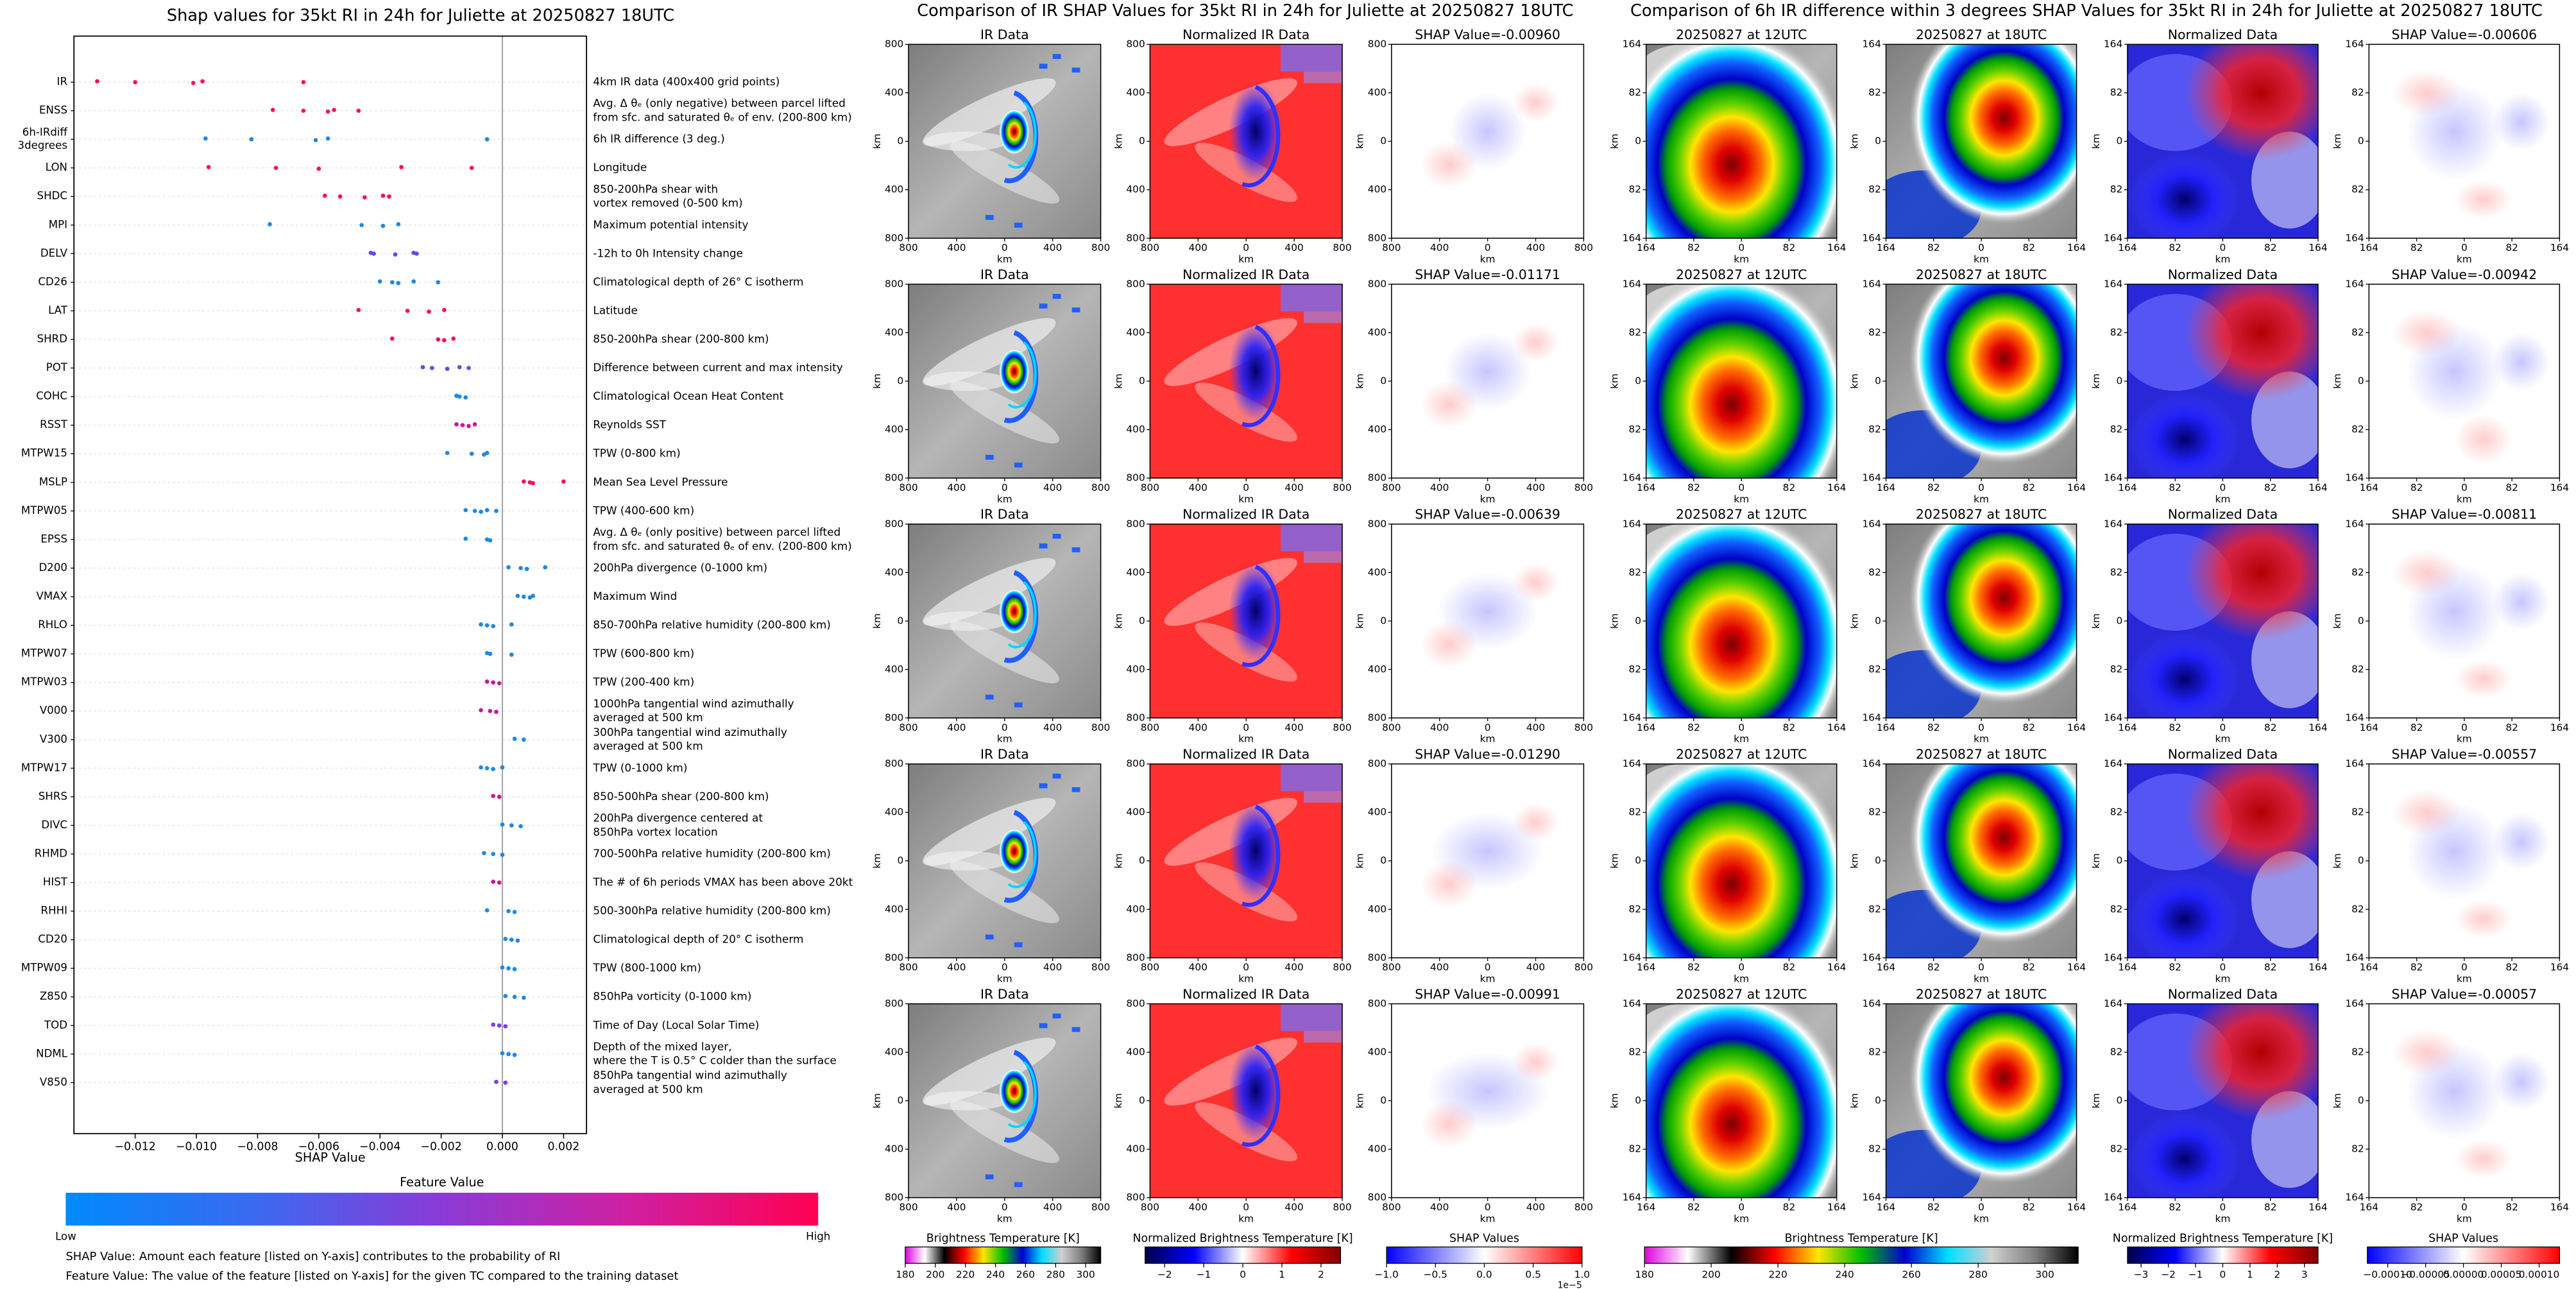 The width and height of the screenshot is (2576, 1289). I want to click on feature-description: 6h IR difference (3 deg.), so click(658, 138).